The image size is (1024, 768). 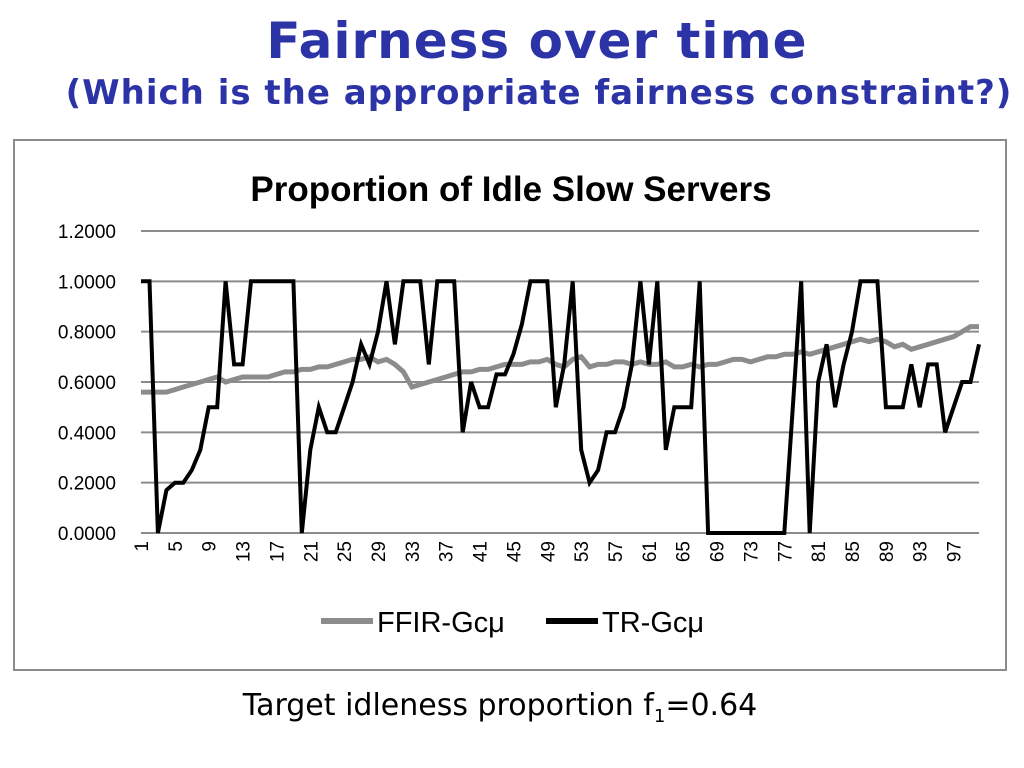 What do you see at coordinates (785, 551) in the screenshot?
I see `x-tick-label: 77` at bounding box center [785, 551].